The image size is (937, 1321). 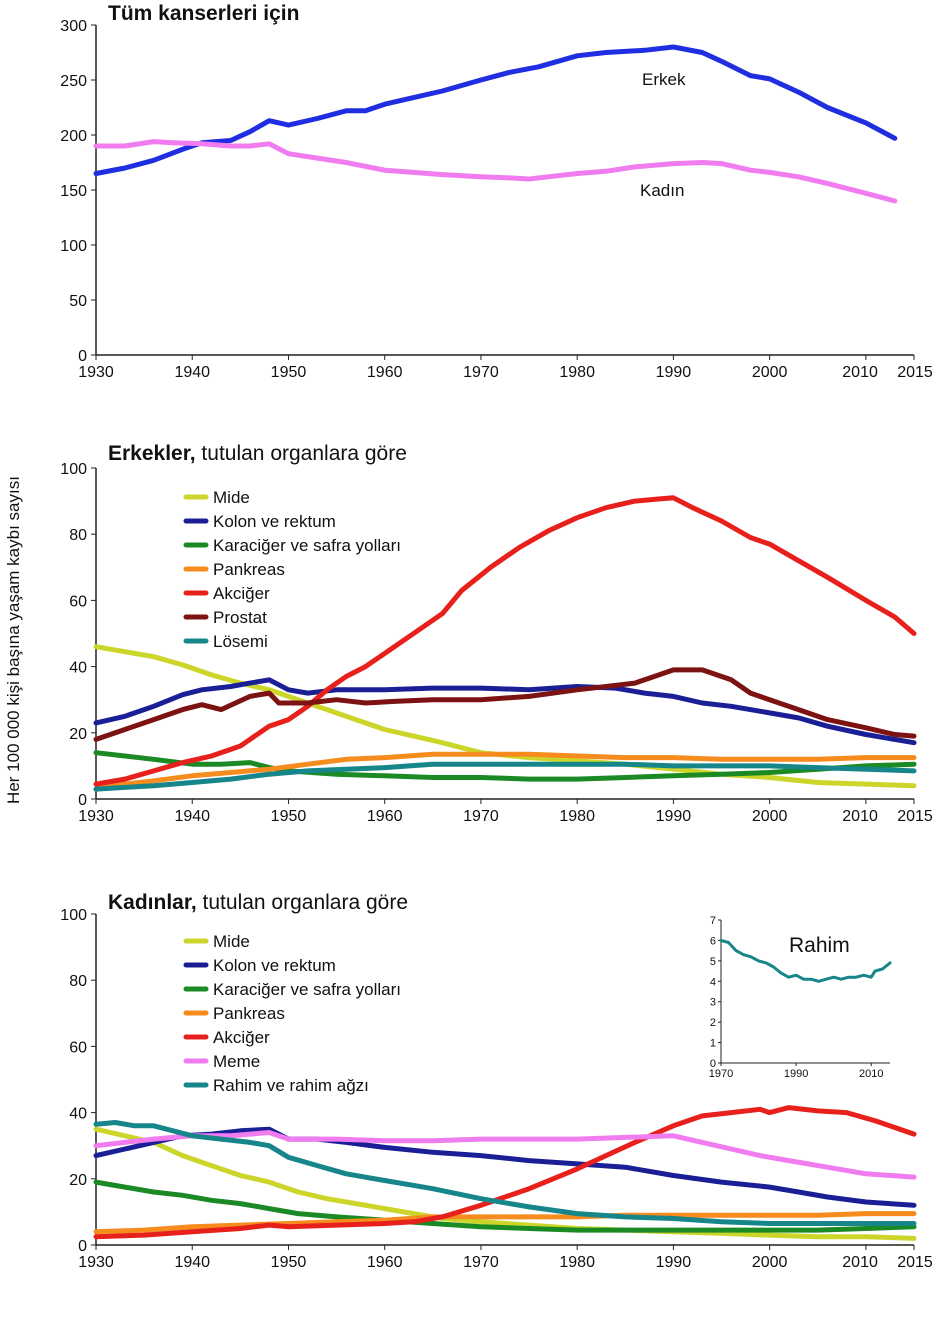 I want to click on series-line-rahim-ve-rahim-a-z-, so click(x=505, y=1173).